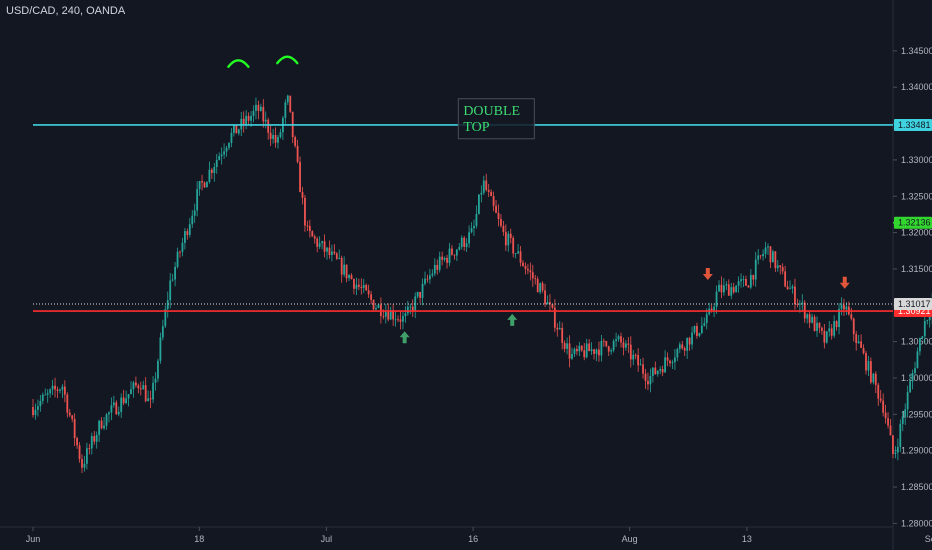  Describe the element at coordinates (916, 160) in the screenshot. I see `y-tick-label: 1.33000` at that location.